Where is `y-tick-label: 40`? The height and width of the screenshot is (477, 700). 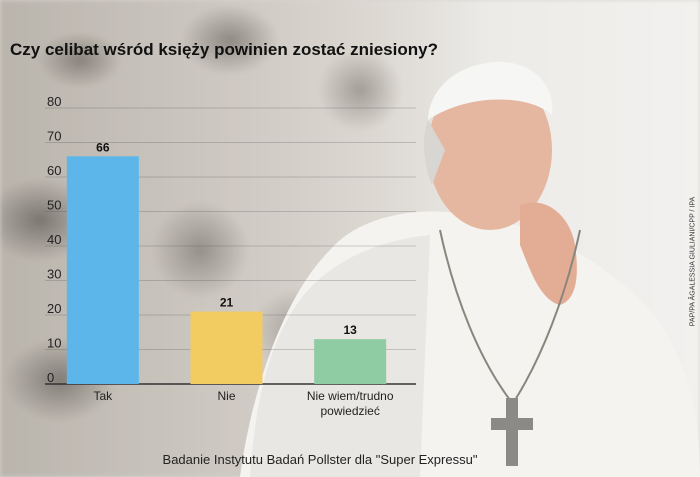
y-tick-label: 40 is located at coordinates (54, 239).